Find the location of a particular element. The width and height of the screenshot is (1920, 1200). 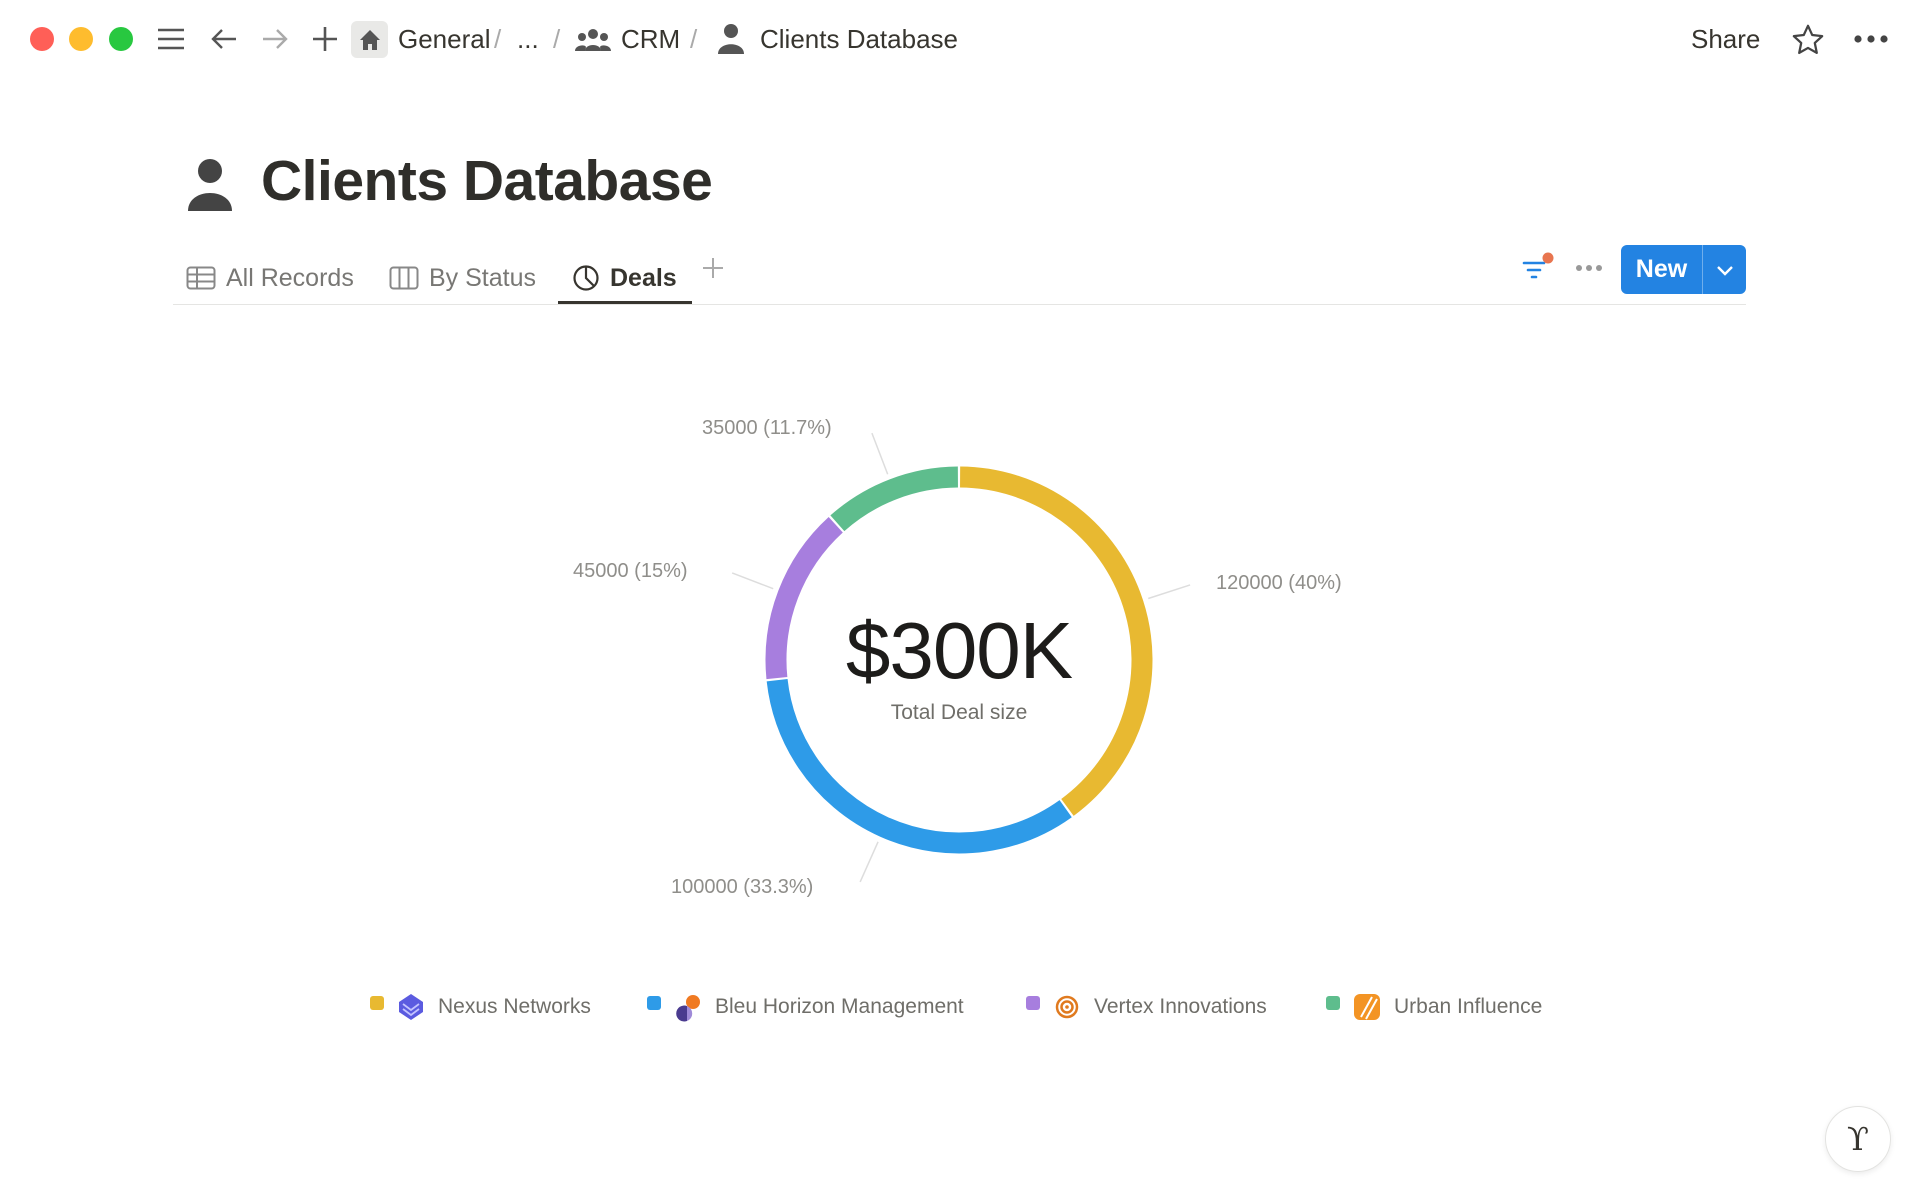

nexus-logo-icon is located at coordinates (411, 1007).